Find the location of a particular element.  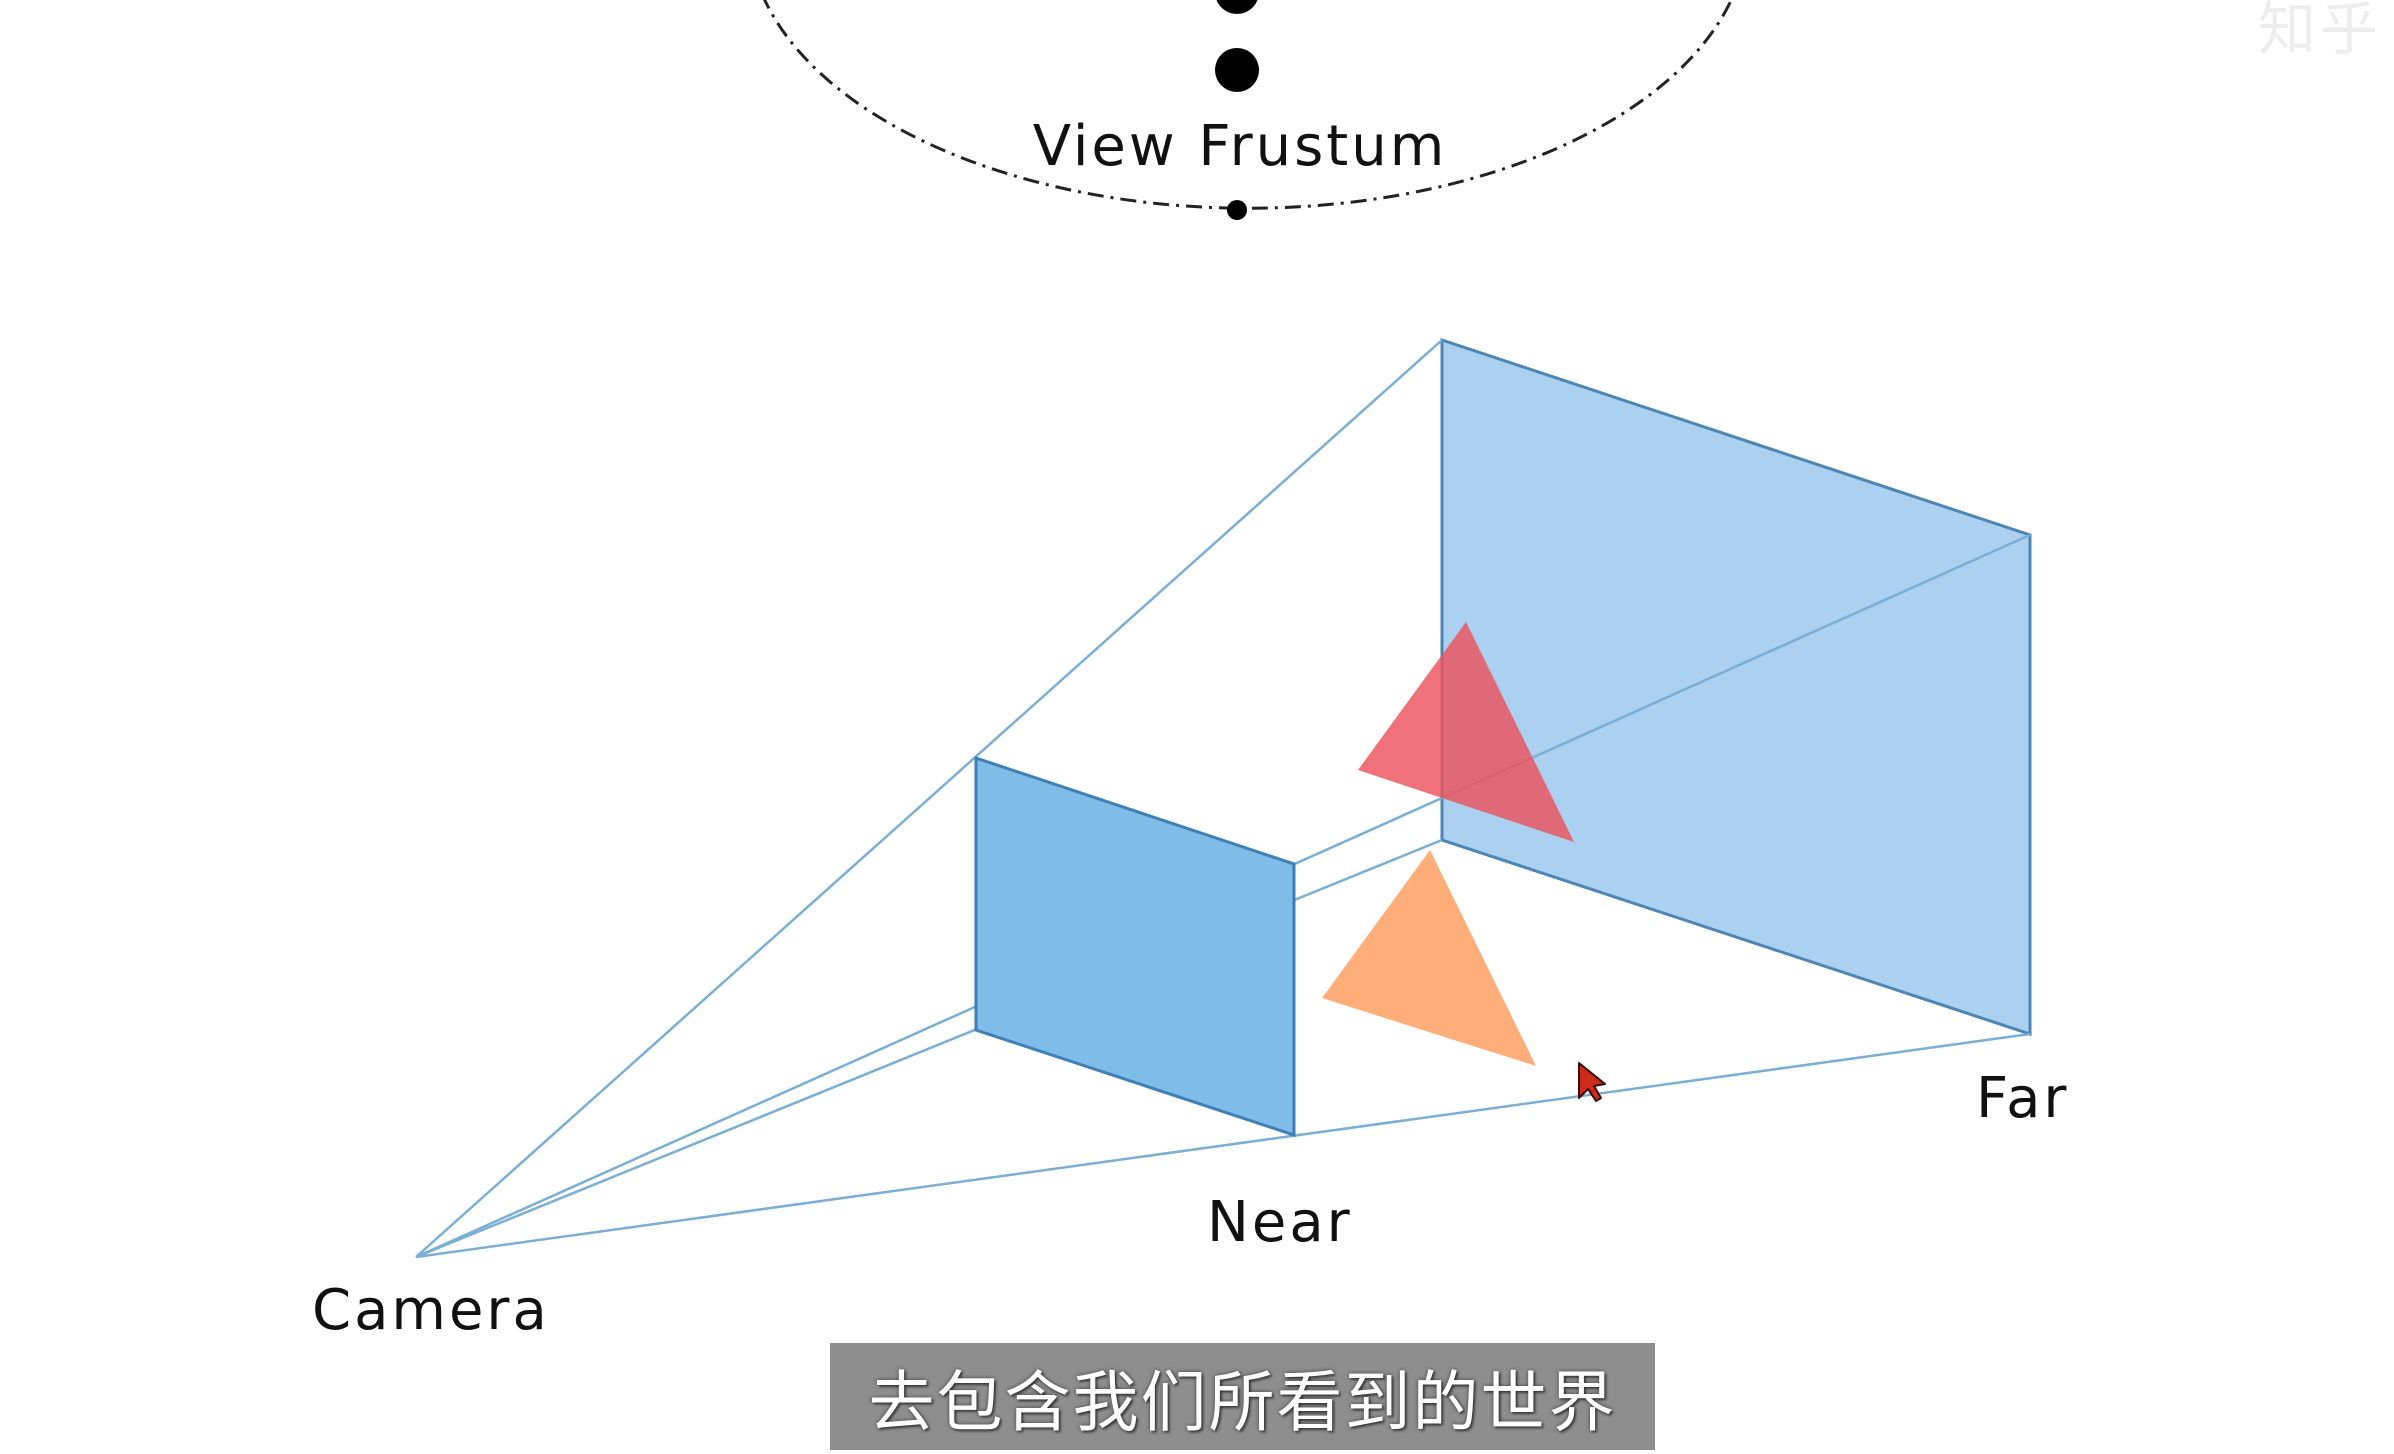

ellipsis-dot-bottom is located at coordinates (1237, 210).